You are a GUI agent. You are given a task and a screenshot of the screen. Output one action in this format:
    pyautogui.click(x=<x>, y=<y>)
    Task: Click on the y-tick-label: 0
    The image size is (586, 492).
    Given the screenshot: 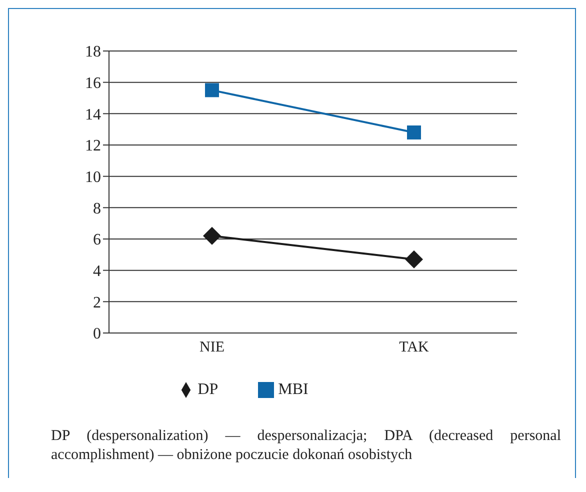 What is the action you would take?
    pyautogui.click(x=97, y=334)
    